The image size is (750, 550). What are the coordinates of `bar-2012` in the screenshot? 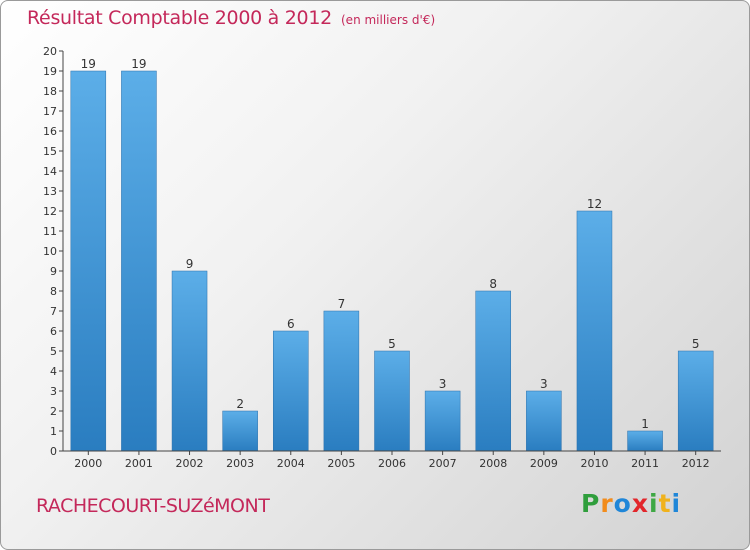 It's located at (695, 401).